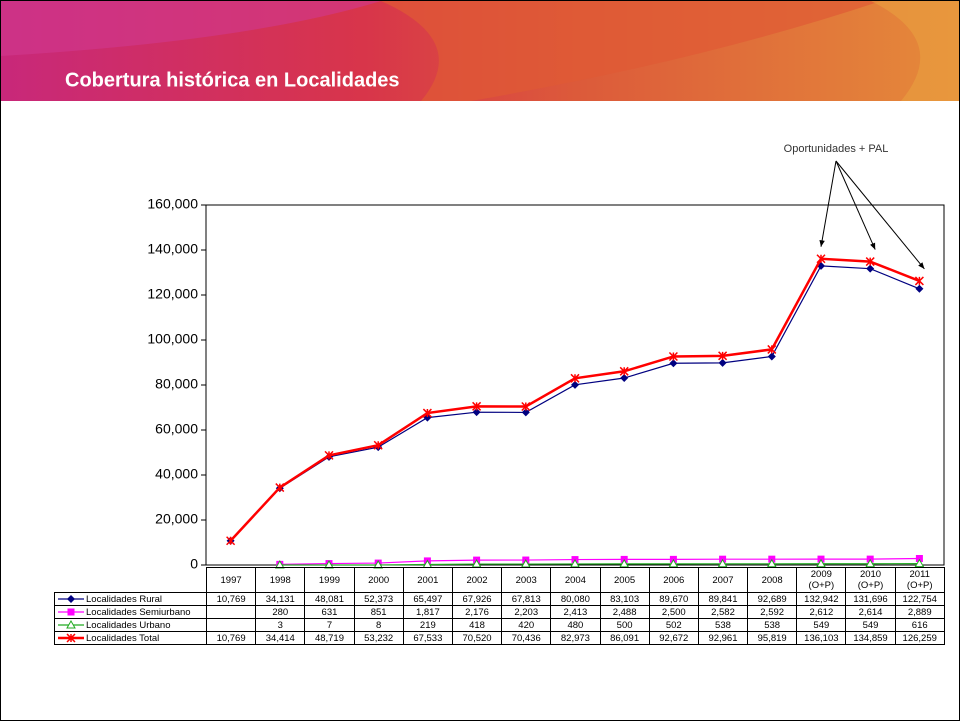  I want to click on x-tick-label: 1998, so click(280, 580).